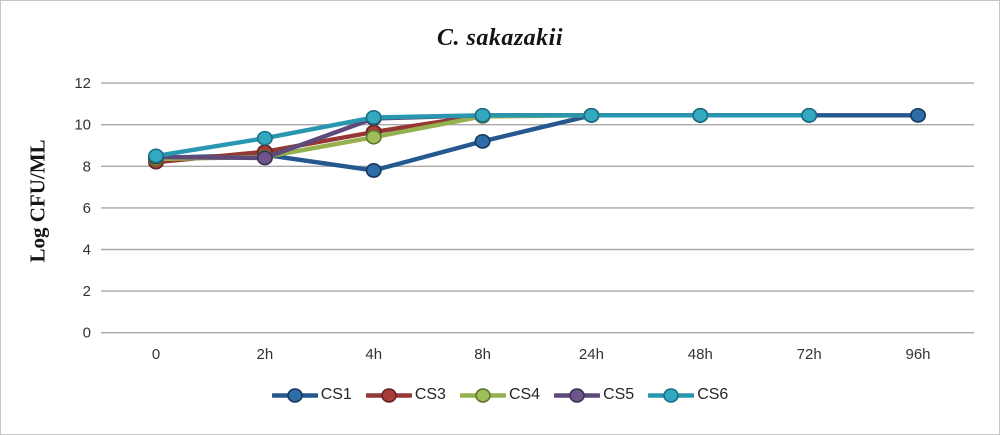 This screenshot has height=435, width=1000. I want to click on legend-marker-CS6, so click(671, 395).